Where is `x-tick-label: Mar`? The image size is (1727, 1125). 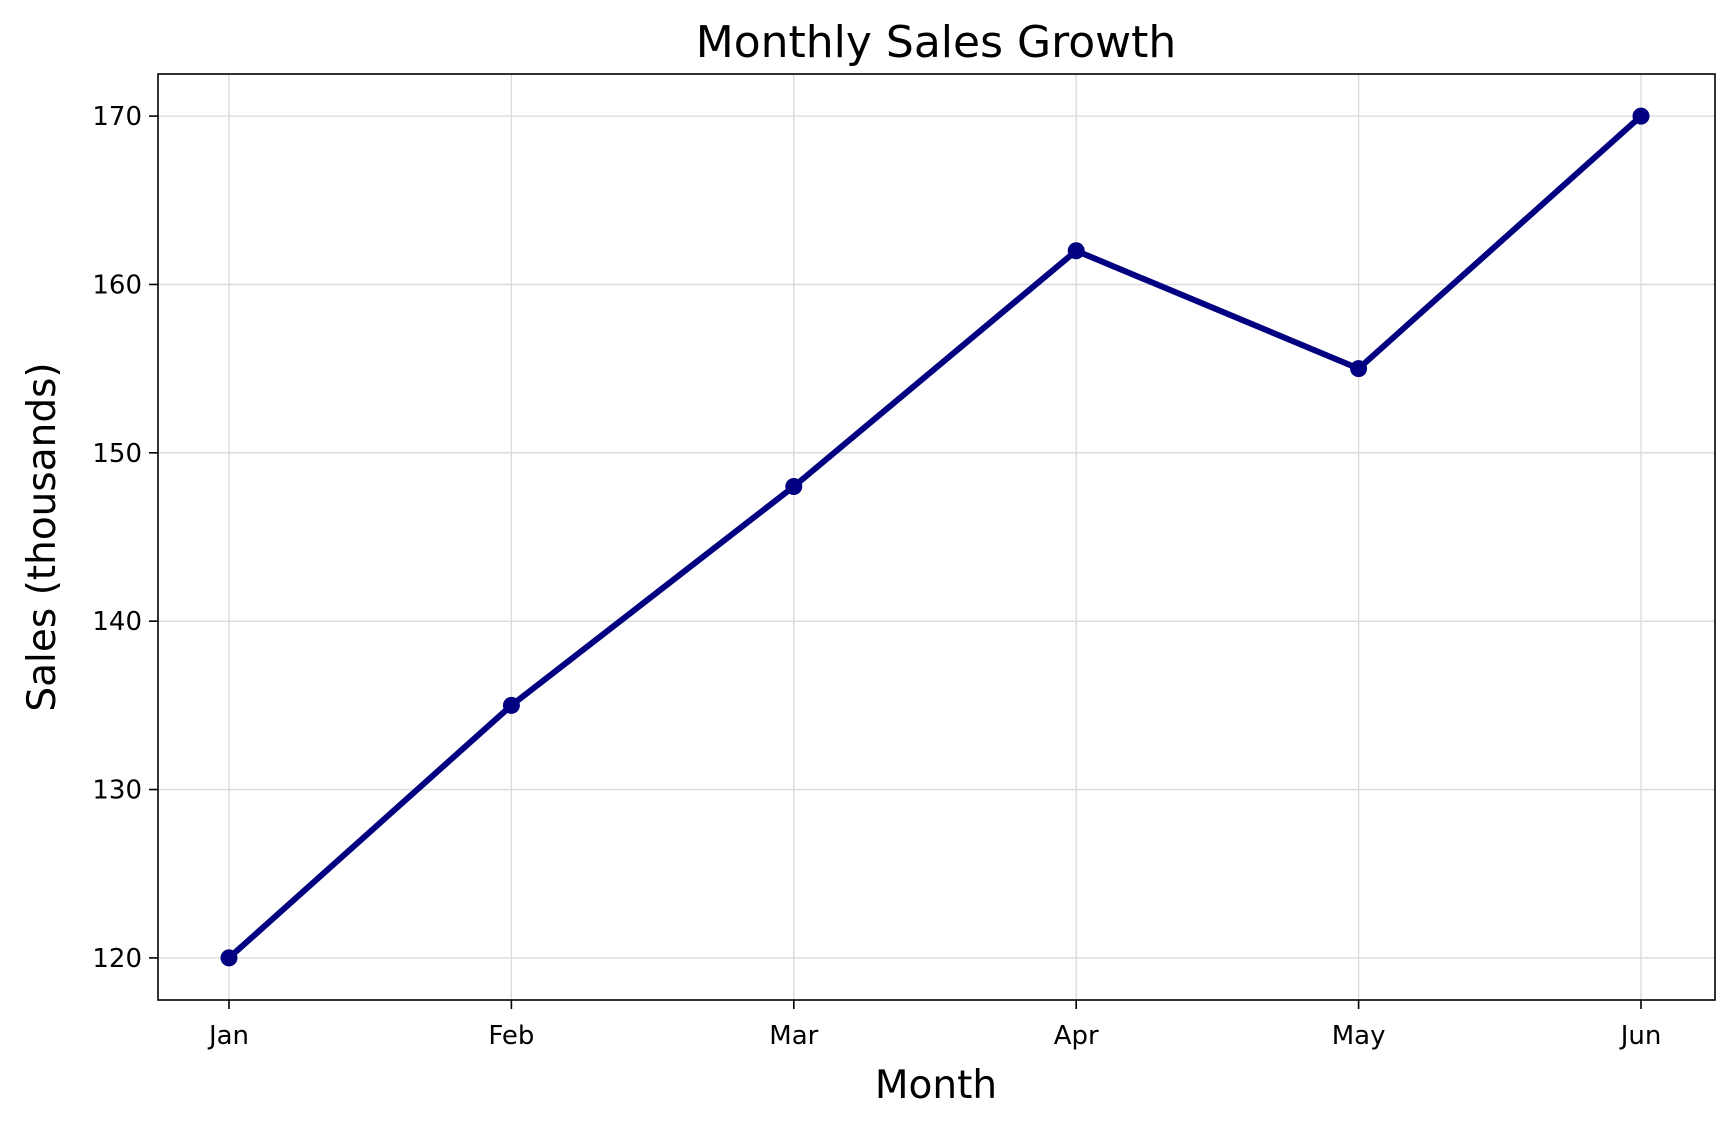 x-tick-label: Mar is located at coordinates (793, 1036).